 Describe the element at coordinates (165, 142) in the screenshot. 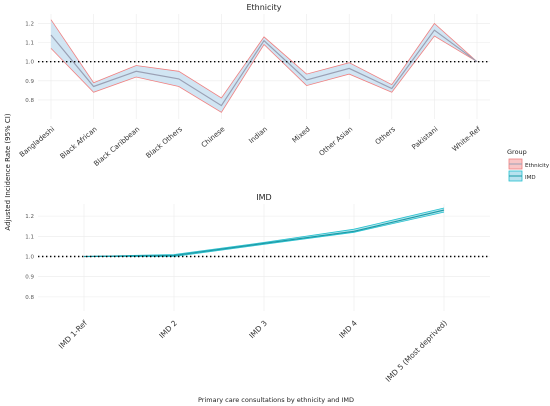

I see `x-tick-label: Black Others` at that location.